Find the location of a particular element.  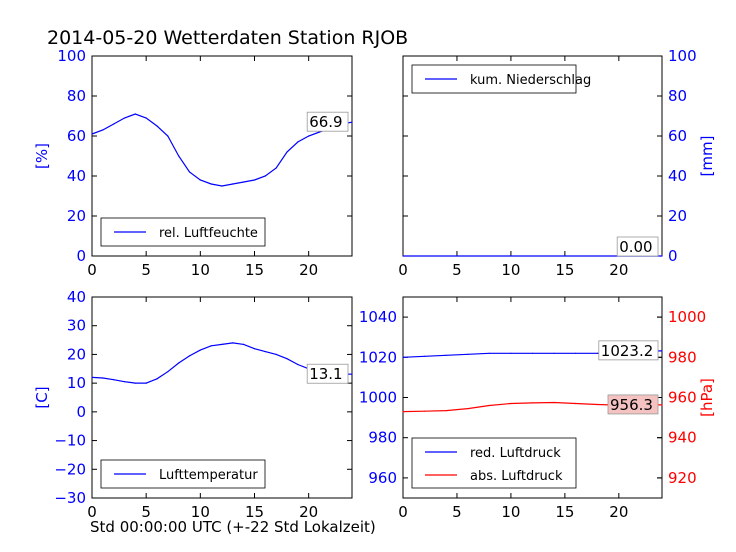

y-tick-label: −30 is located at coordinates (70, 498).